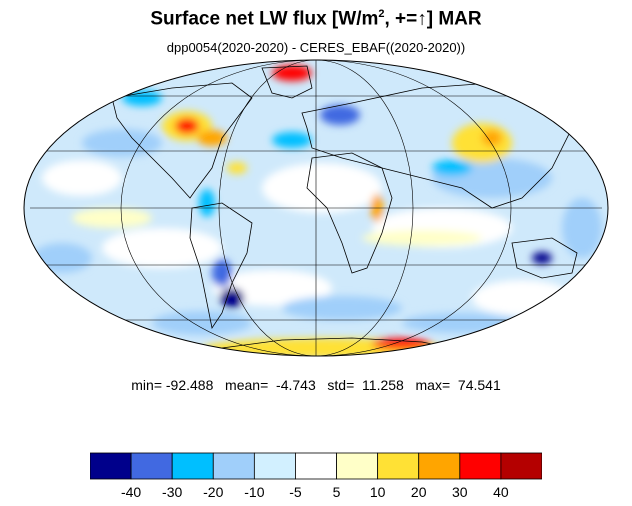 This screenshot has height=506, width=632. What do you see at coordinates (336, 492) in the screenshot?
I see `colorbar-tick-label: 5` at bounding box center [336, 492].